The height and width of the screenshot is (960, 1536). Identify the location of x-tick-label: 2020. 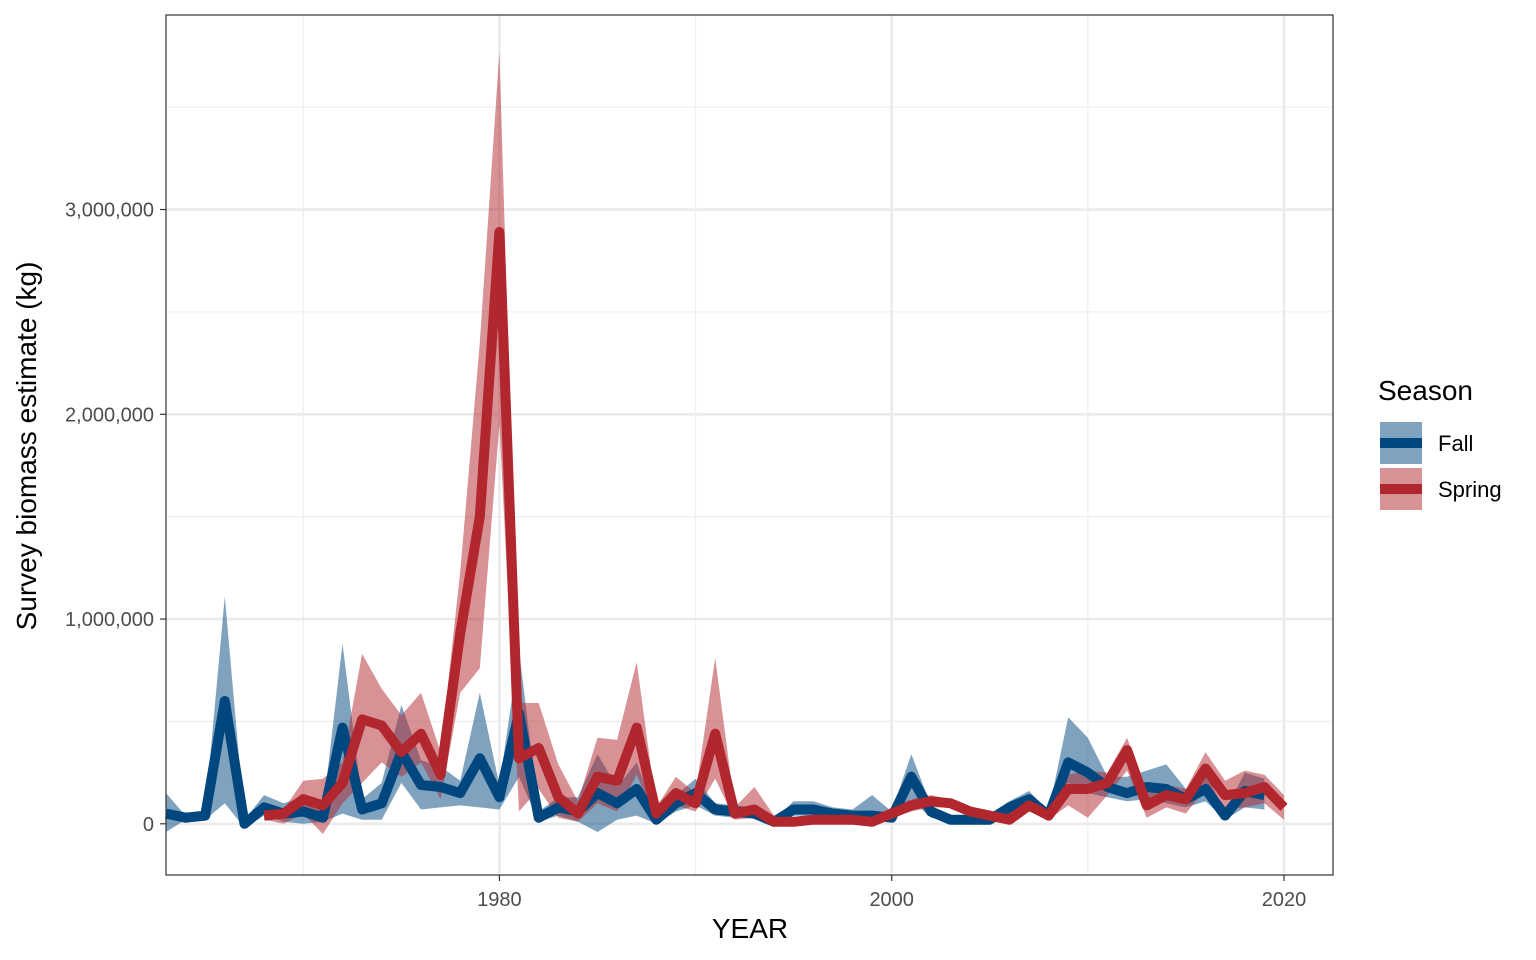
(1284, 900).